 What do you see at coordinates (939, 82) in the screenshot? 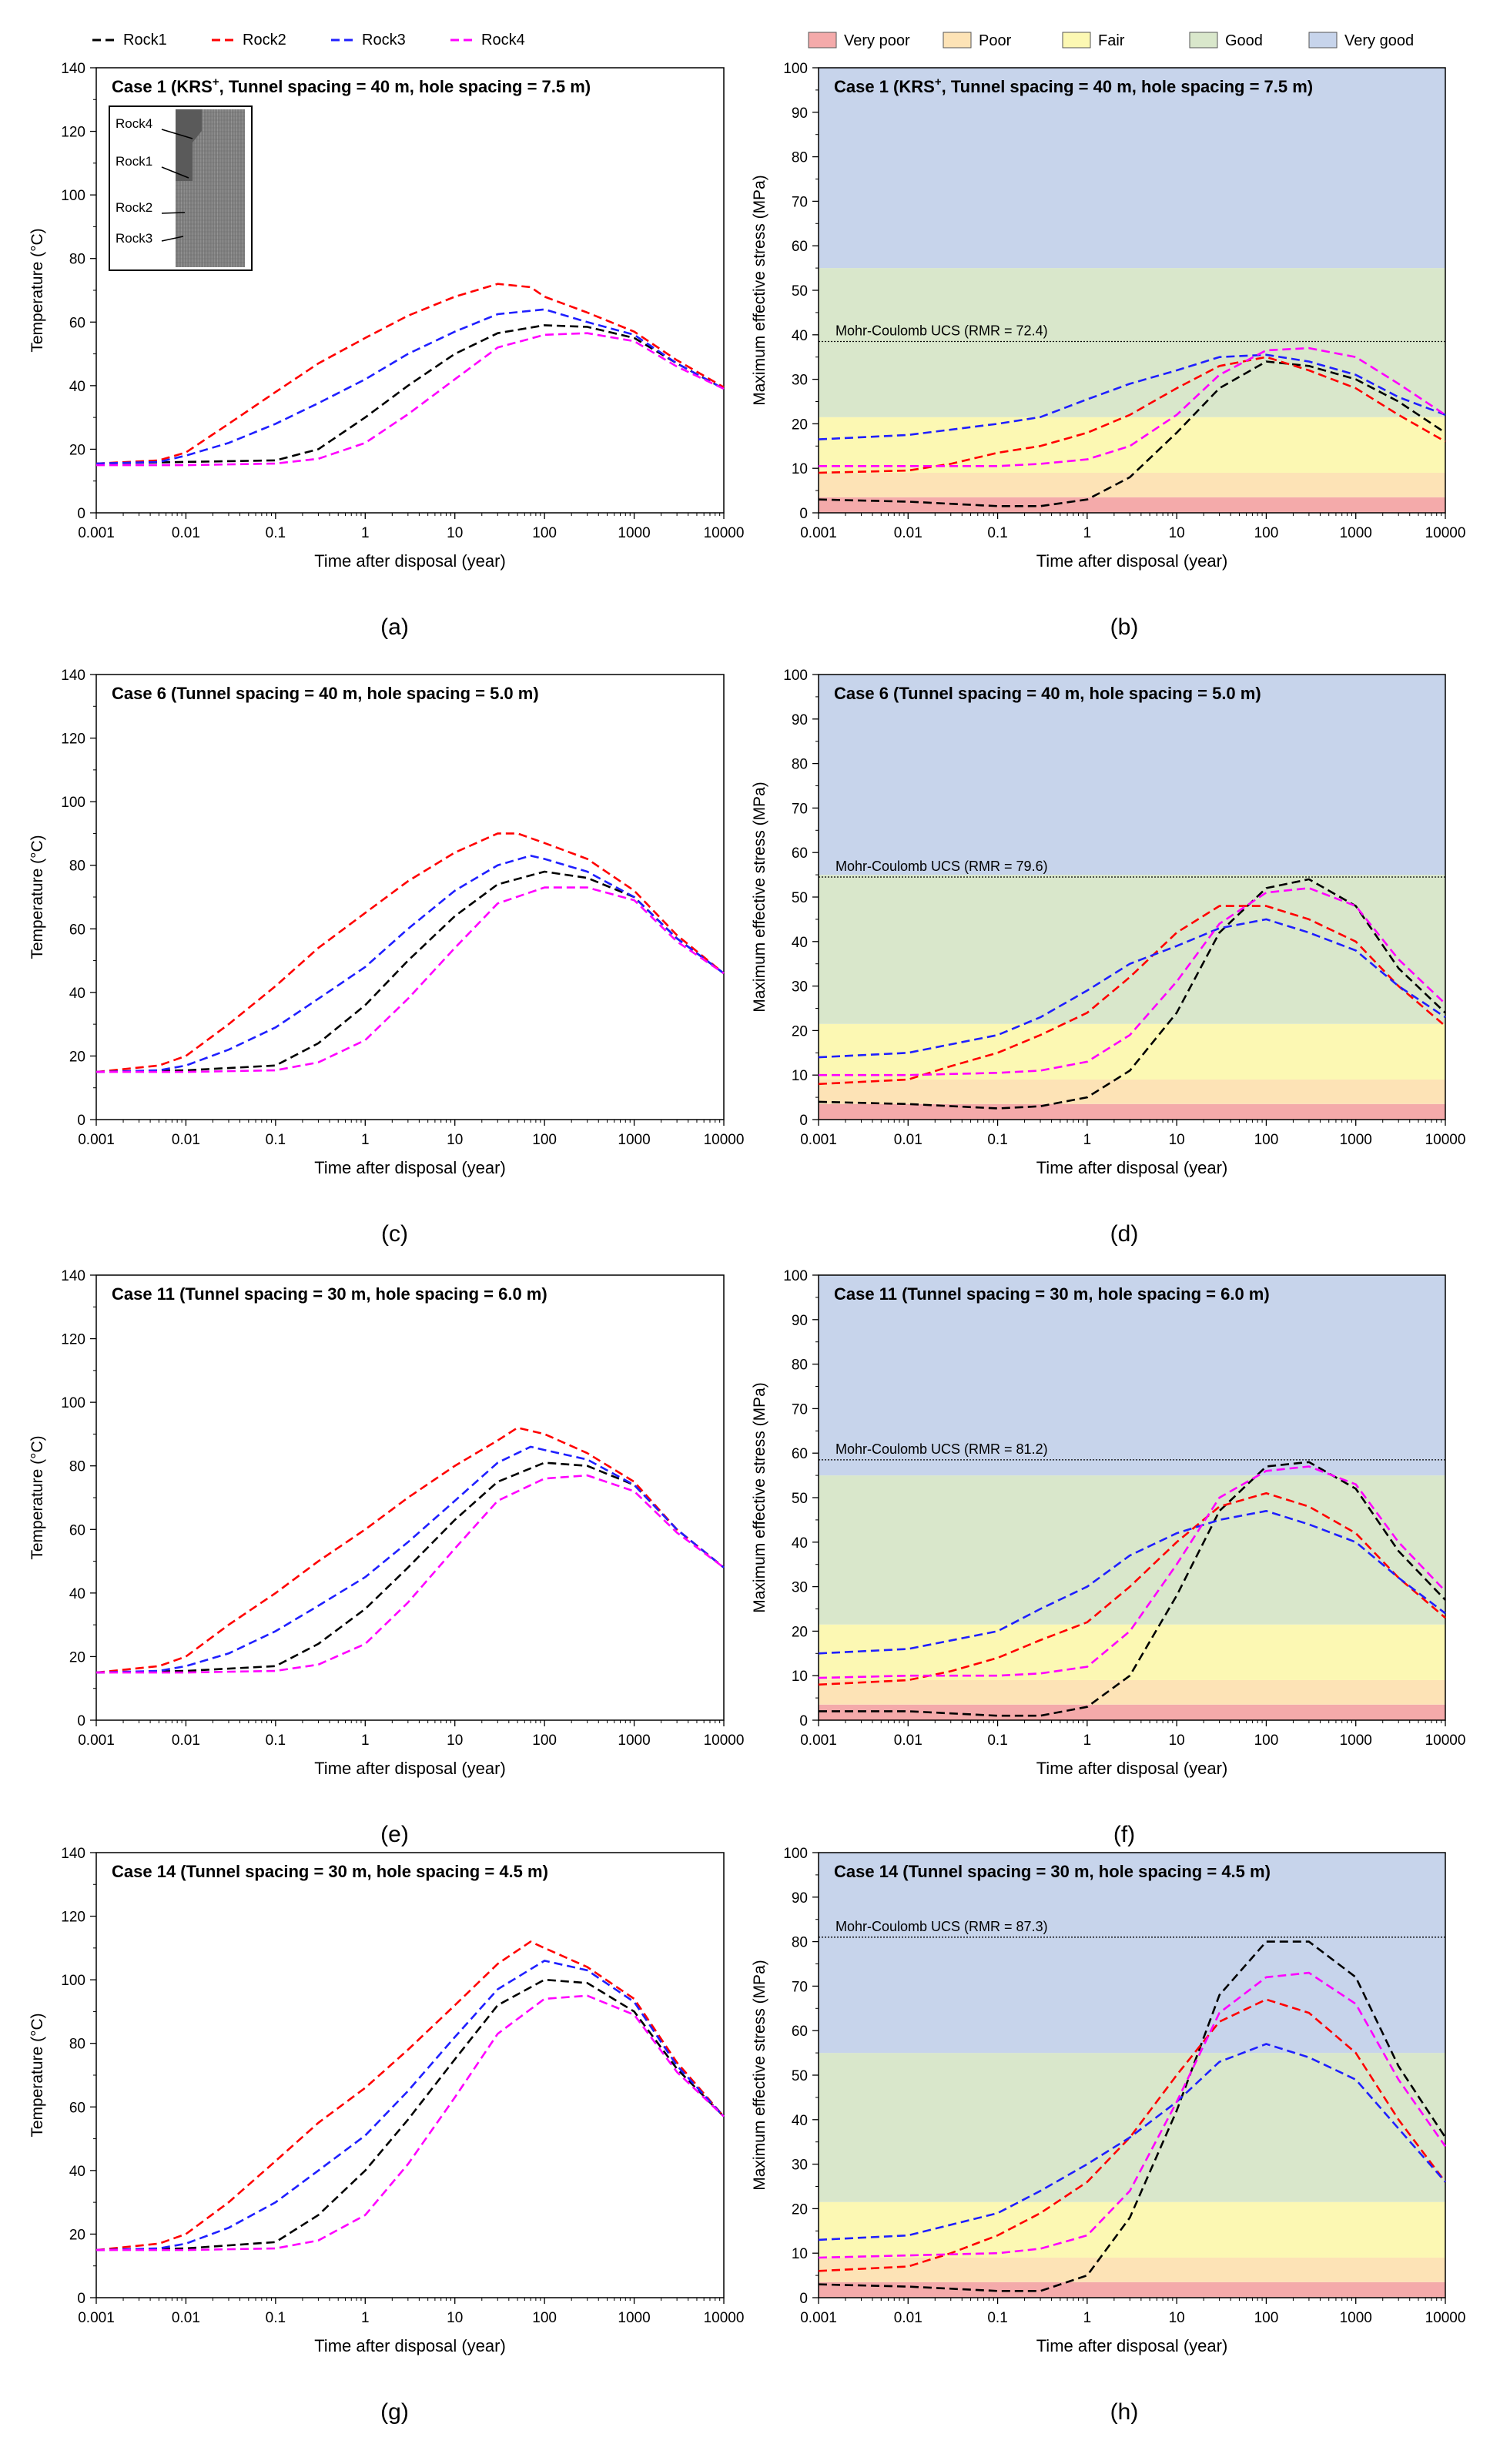
I see `chart-title-superscript: +` at bounding box center [939, 82].